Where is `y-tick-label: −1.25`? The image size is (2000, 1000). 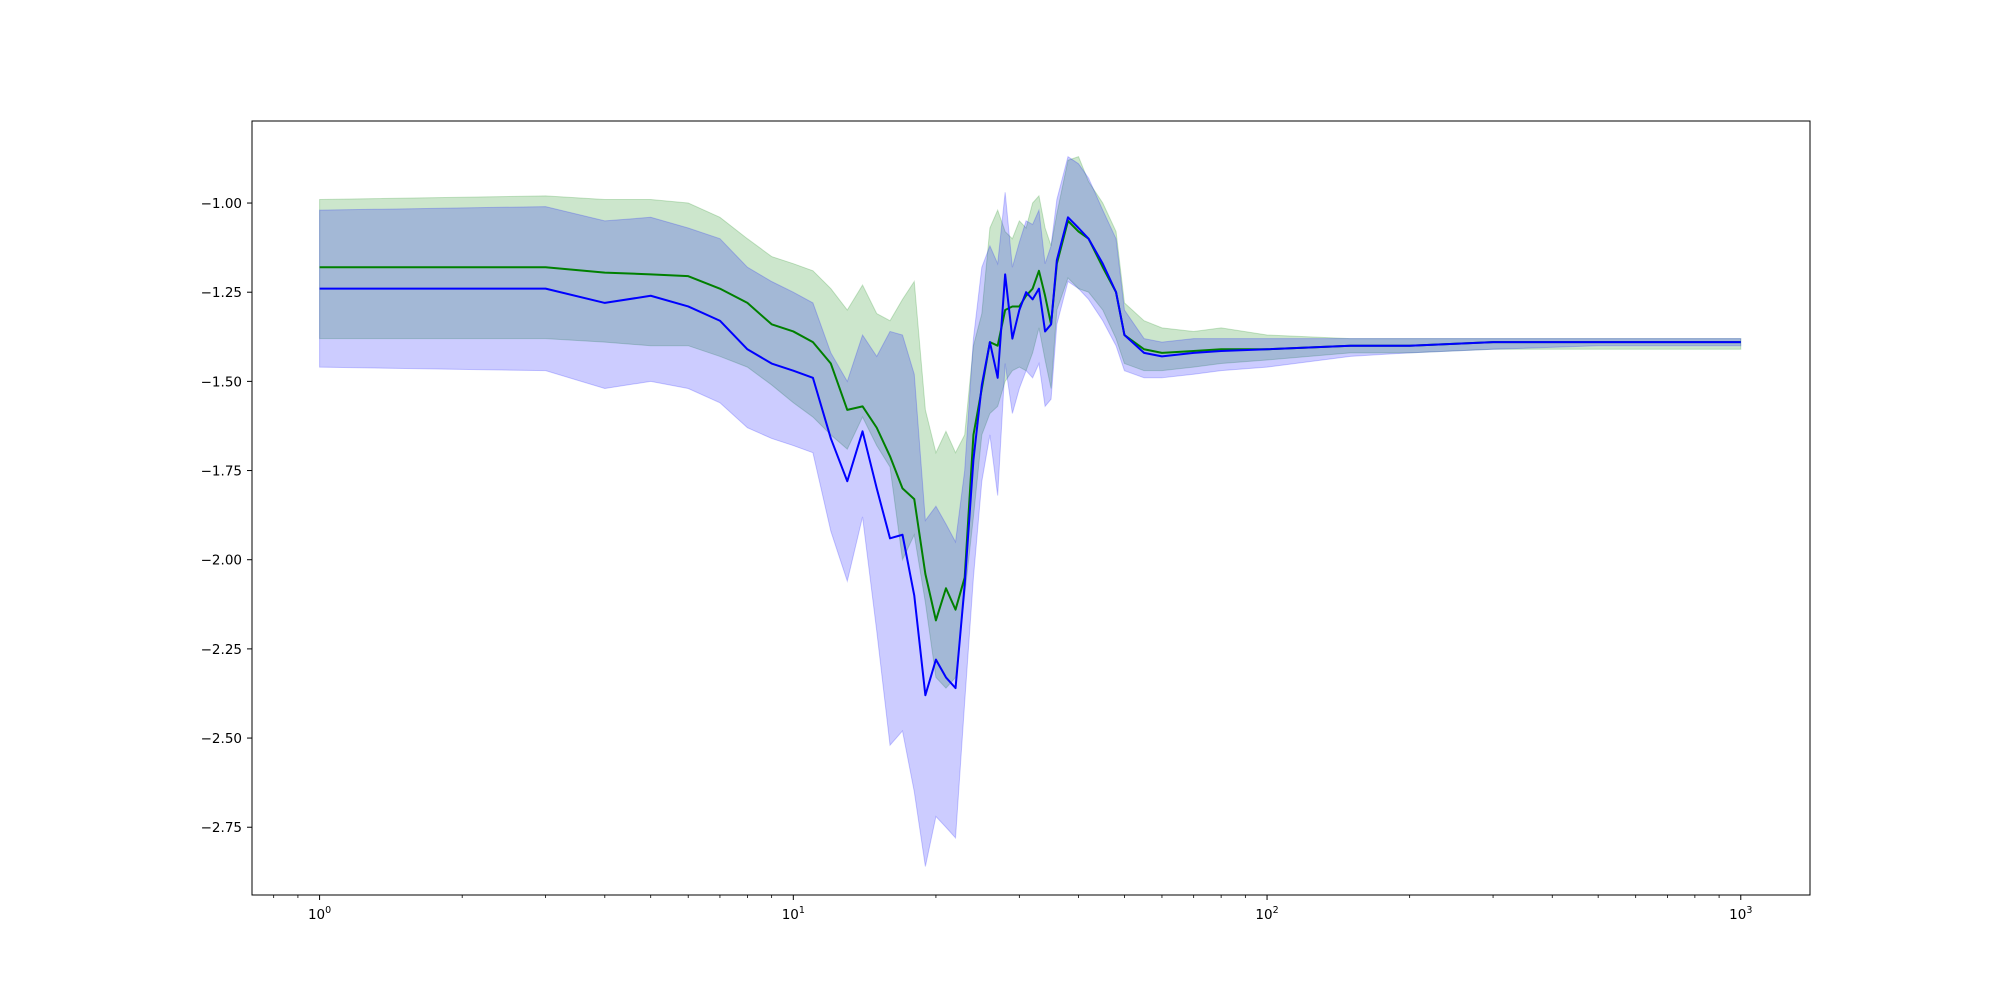 y-tick-label: −1.25 is located at coordinates (221, 293).